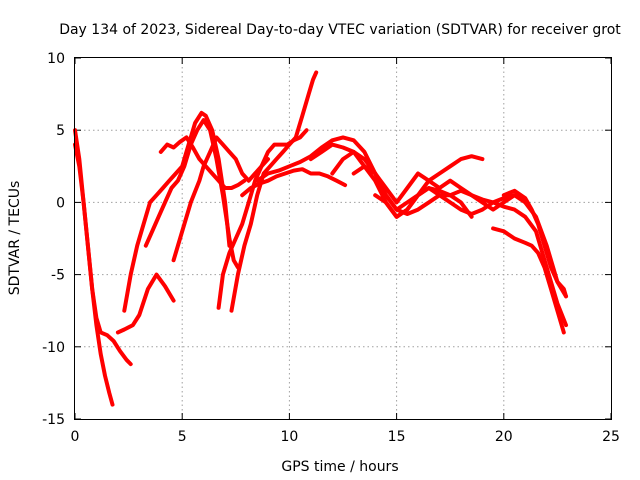 This screenshot has height=480, width=640. Describe the element at coordinates (60, 203) in the screenshot. I see `y-tick-label: 0` at that location.